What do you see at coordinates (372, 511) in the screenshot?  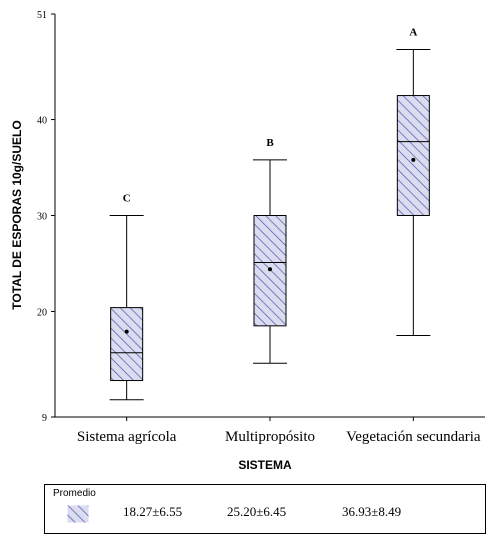 I see `legend-value-vegetacion-secundaria: 36.93±8.49` at bounding box center [372, 511].